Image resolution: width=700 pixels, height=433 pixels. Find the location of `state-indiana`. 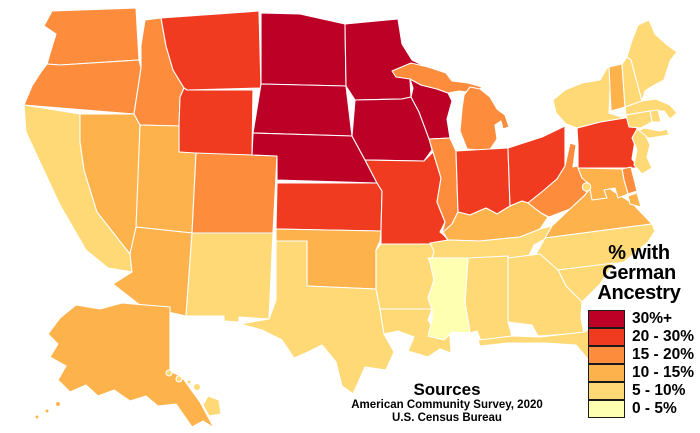

state-indiana is located at coordinates (483, 181).